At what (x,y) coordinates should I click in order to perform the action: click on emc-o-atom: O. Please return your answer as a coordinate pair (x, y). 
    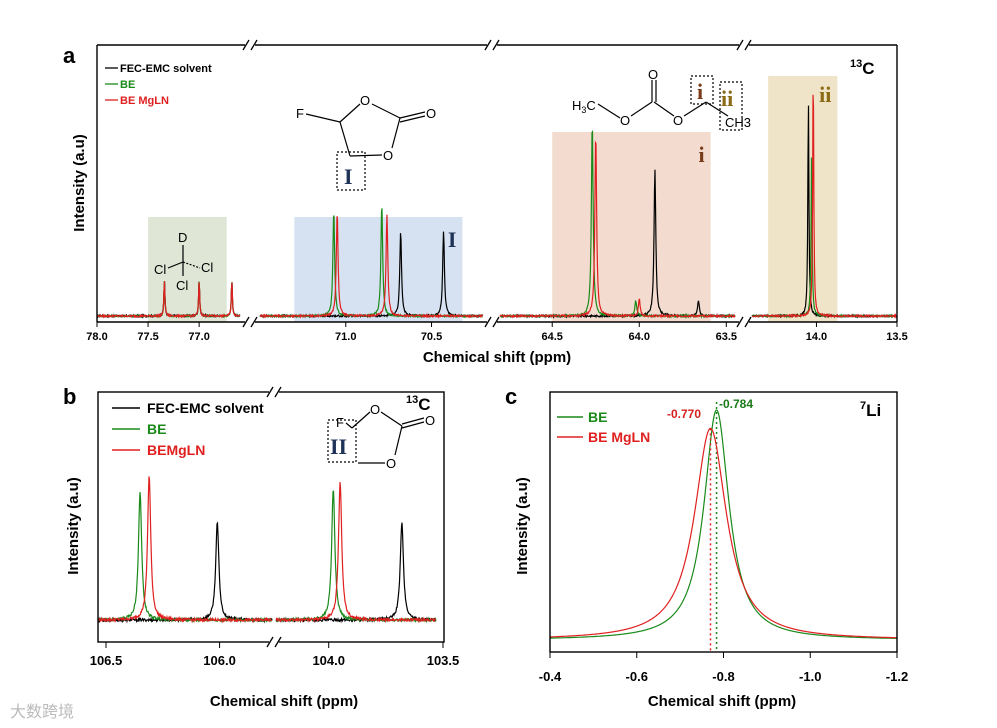
    Looking at the image, I should click on (653, 74).